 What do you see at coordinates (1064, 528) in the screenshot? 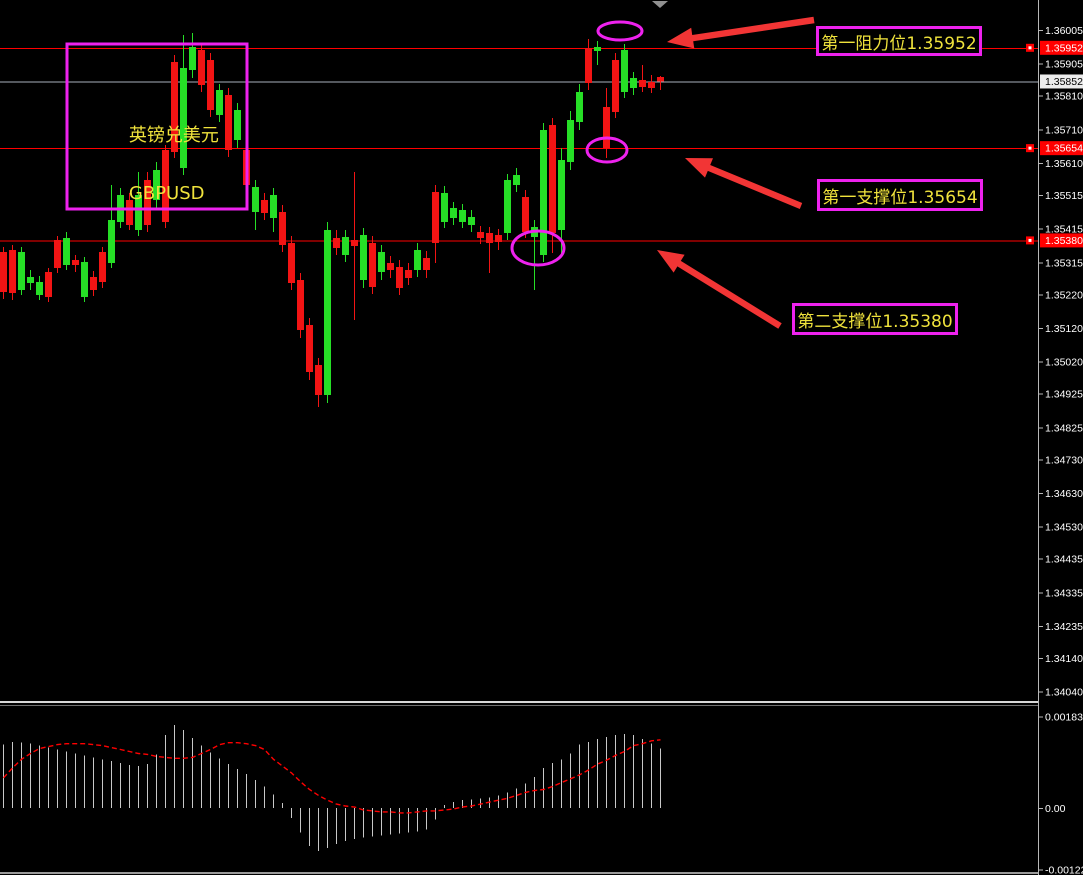
I see `axis-tick-label: 1.34530` at bounding box center [1064, 528].